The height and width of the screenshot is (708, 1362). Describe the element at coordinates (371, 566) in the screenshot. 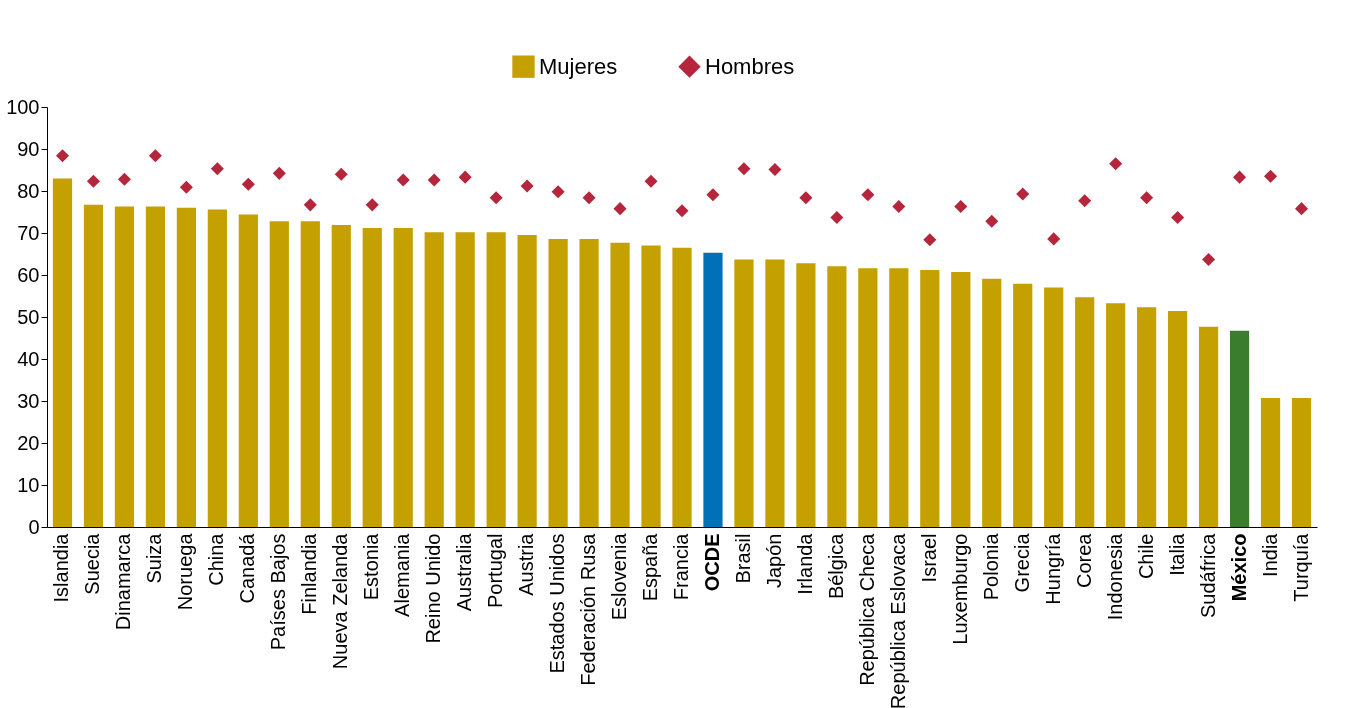

I see `x-tick-label: Estonia` at that location.